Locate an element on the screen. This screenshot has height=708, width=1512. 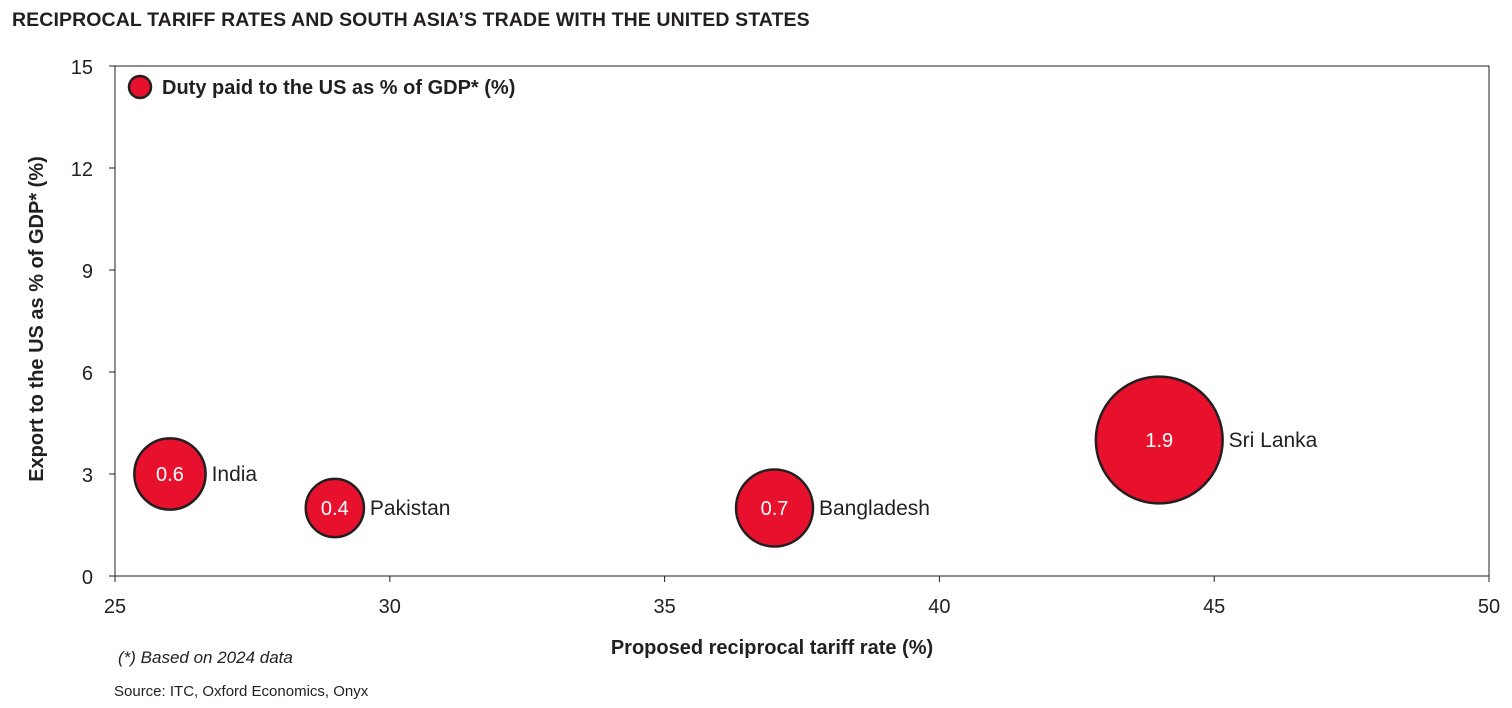
bubble-value-label: 1.9 is located at coordinates (1159, 441).